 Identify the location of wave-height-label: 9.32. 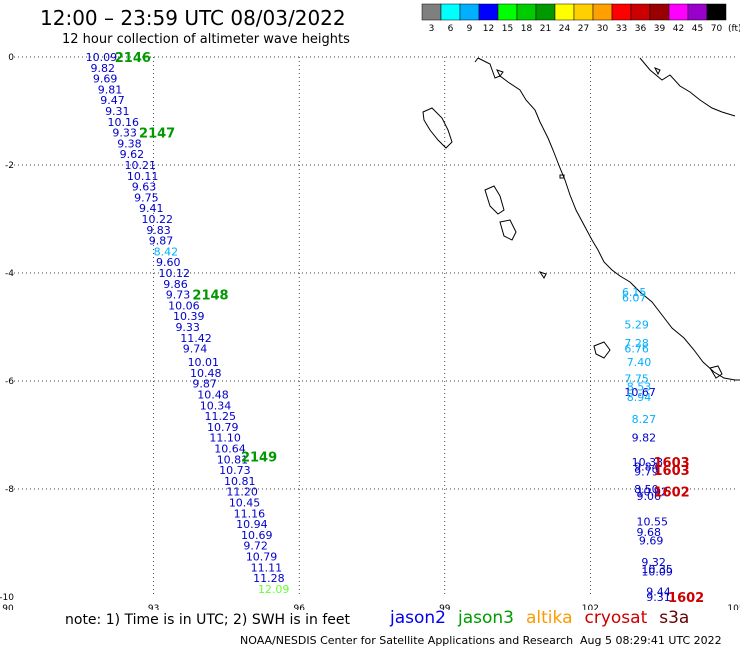
(653, 562).